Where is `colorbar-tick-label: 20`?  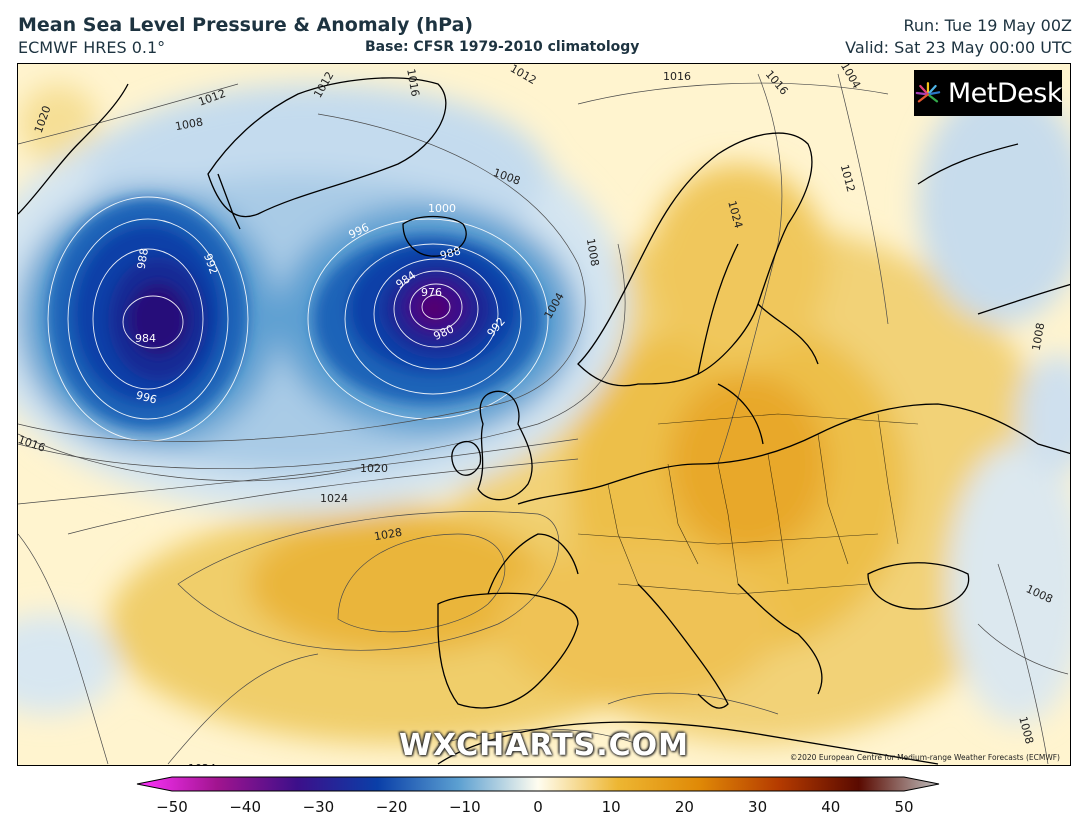
colorbar-tick-label: 20 is located at coordinates (684, 807).